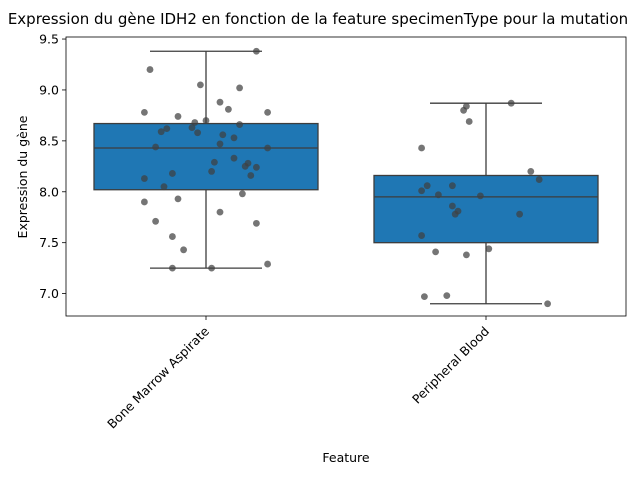  I want to click on x-axis-label: Feature, so click(346, 457).